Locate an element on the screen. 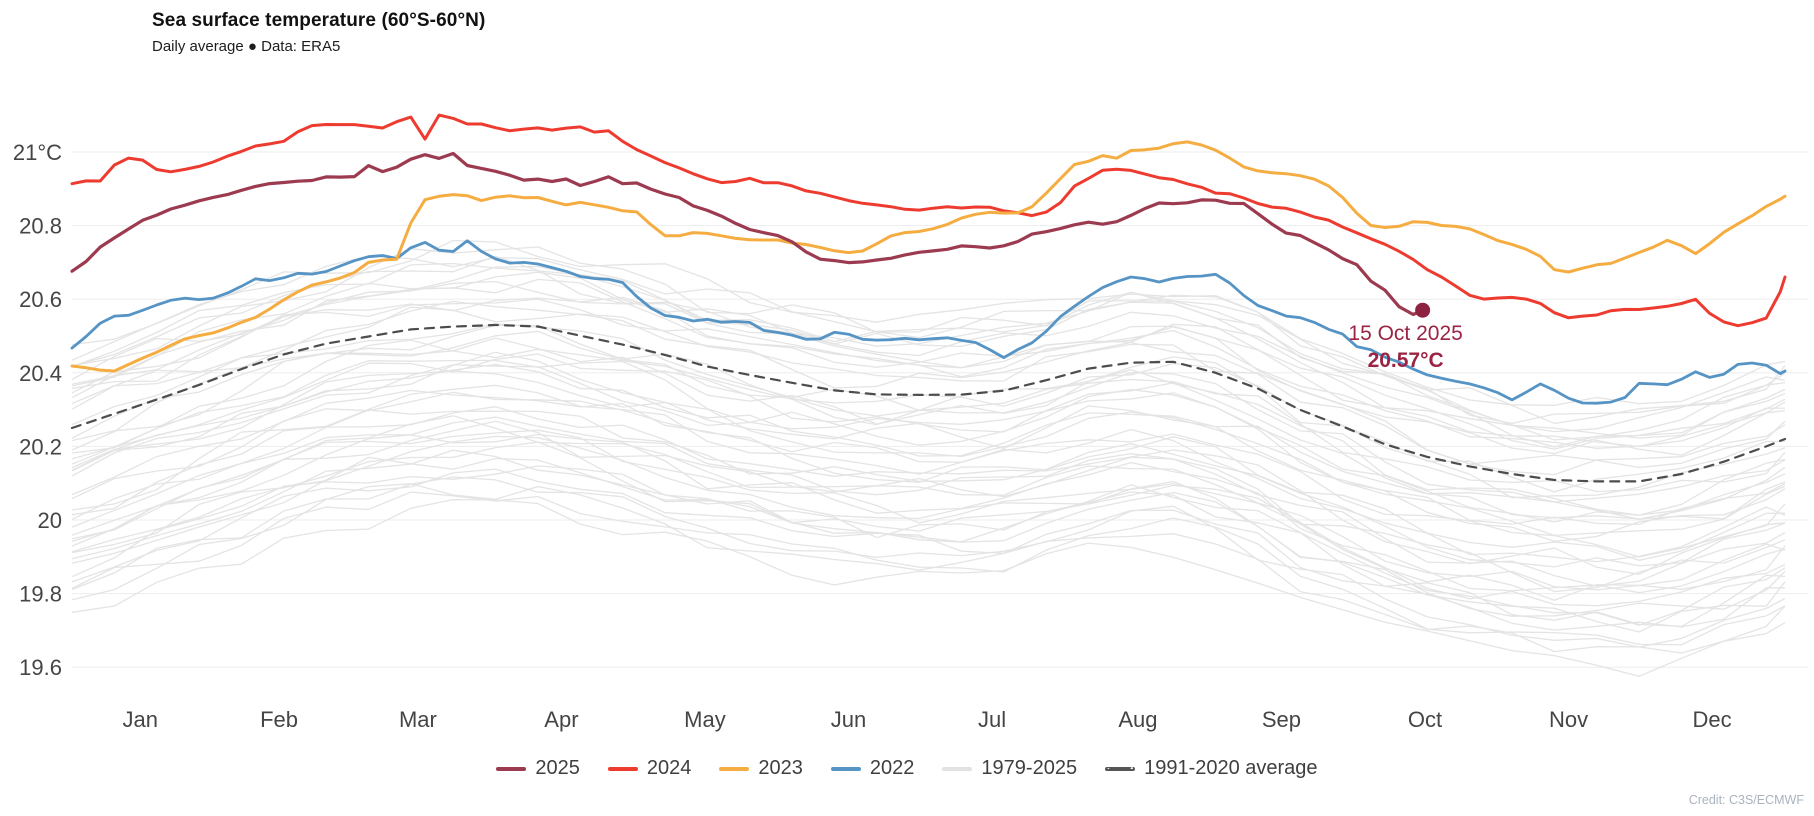  legend-item-2025: 2025 is located at coordinates (538, 768).